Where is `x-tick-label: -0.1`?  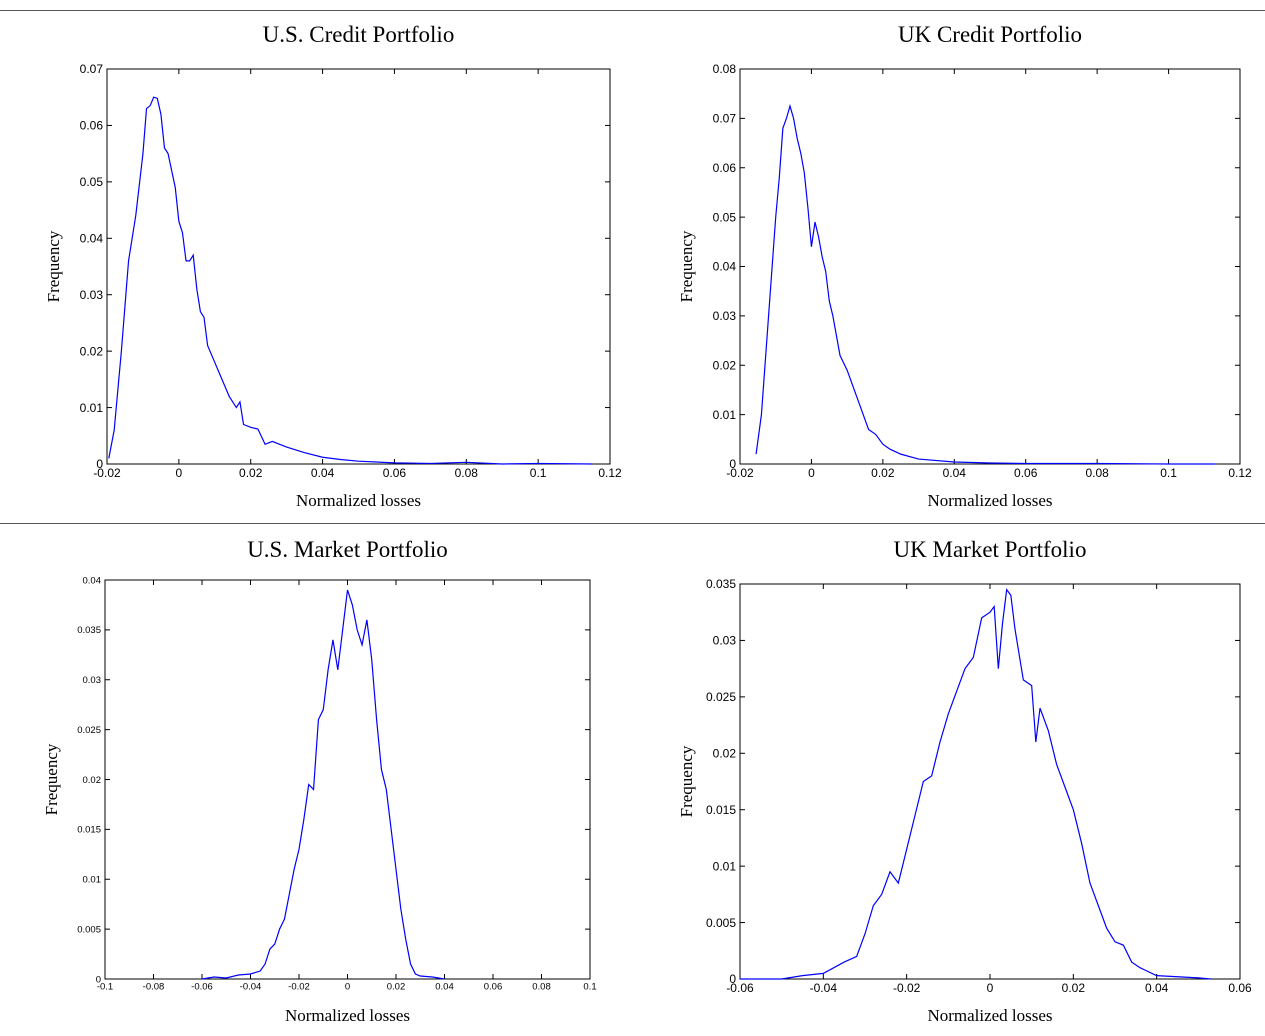 x-tick-label: -0.1 is located at coordinates (105, 987).